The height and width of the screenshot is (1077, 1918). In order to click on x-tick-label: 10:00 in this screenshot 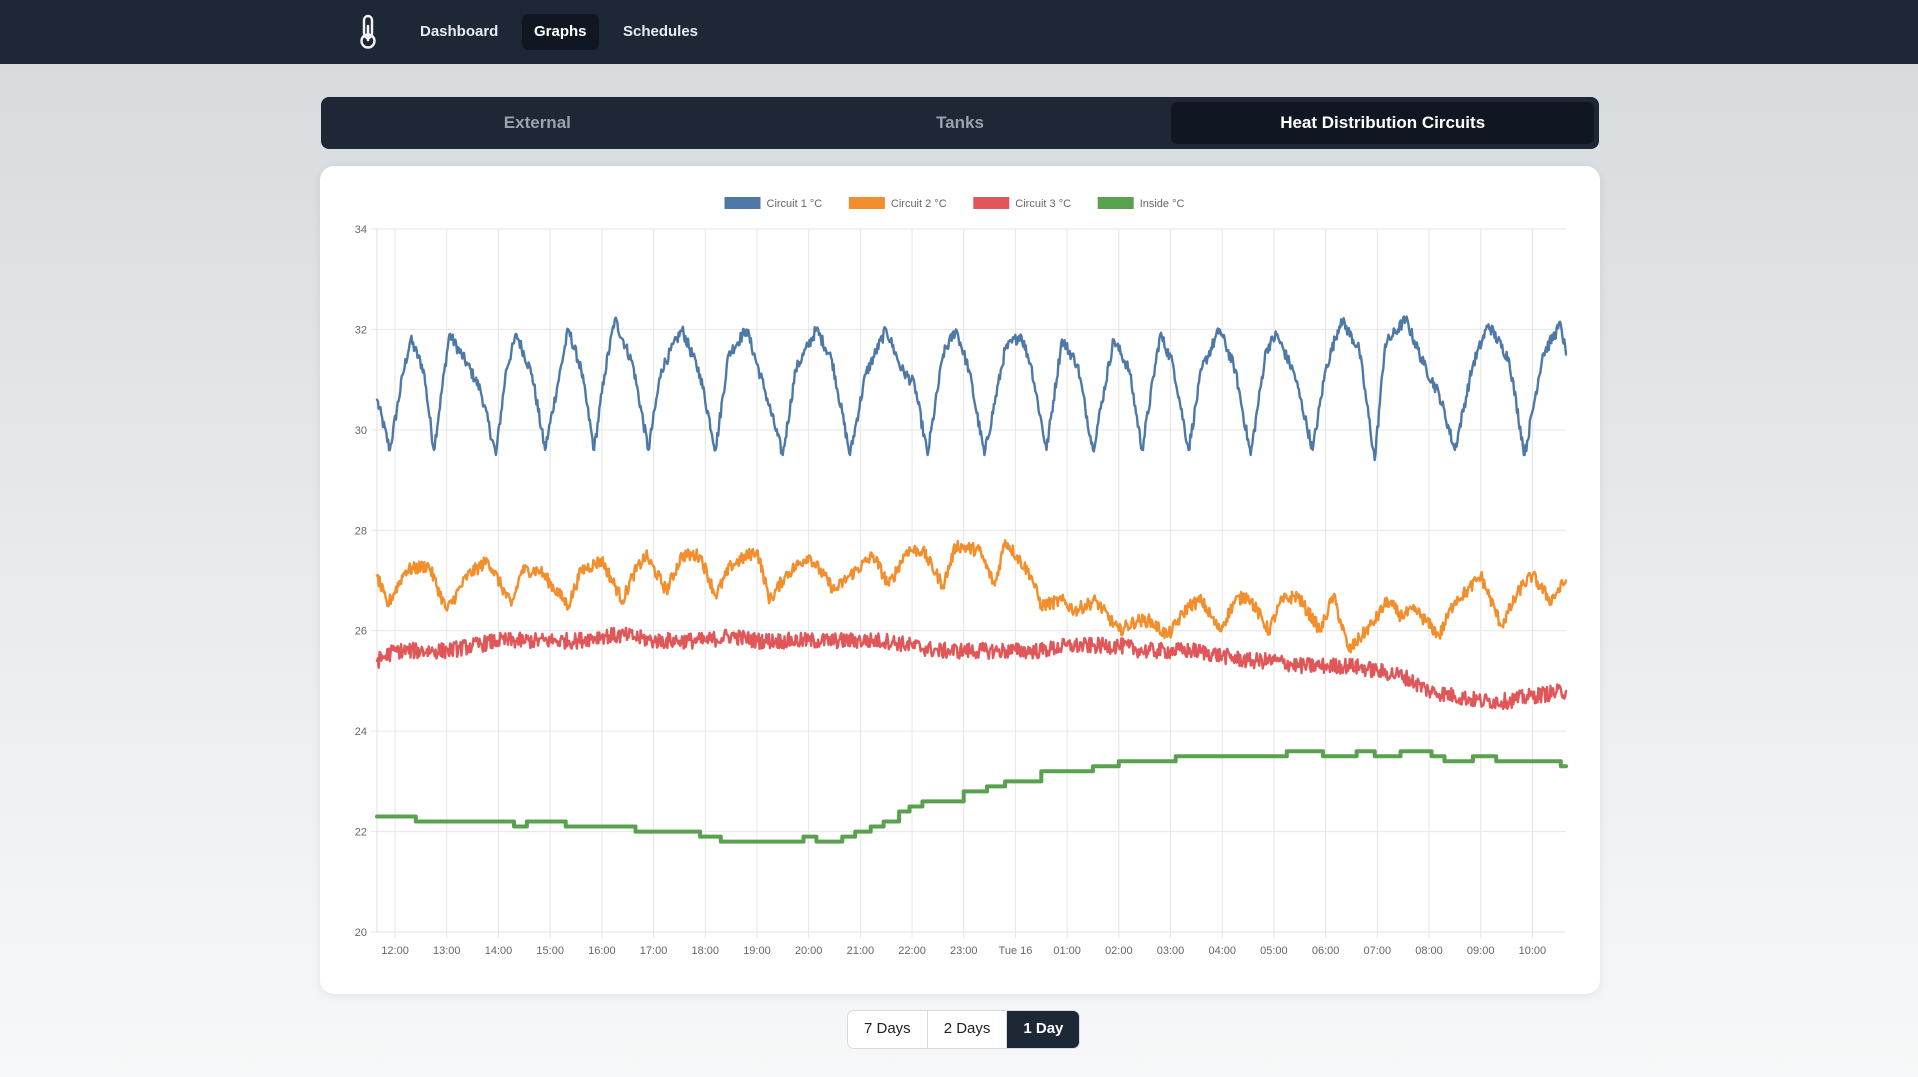, I will do `click(1533, 951)`.